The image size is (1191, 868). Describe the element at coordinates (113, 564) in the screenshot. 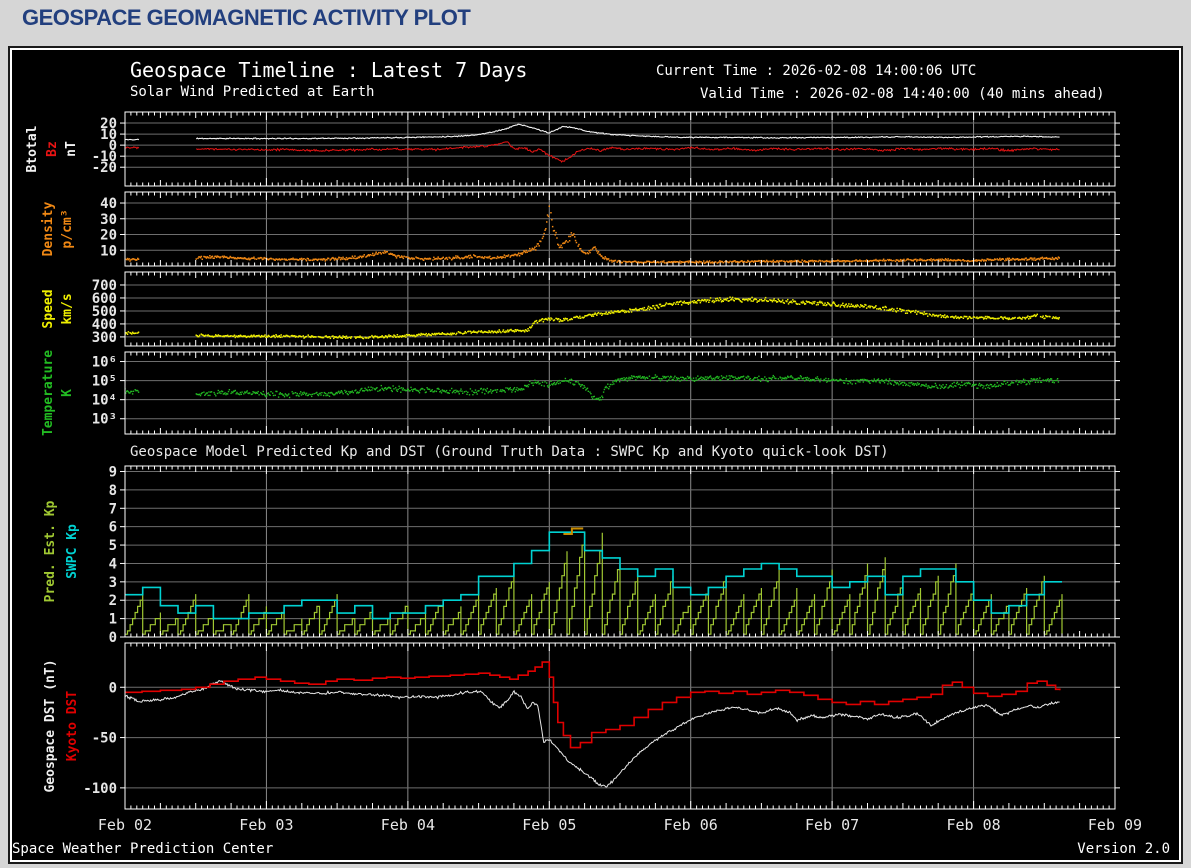

I see `ytick-label: 4` at that location.